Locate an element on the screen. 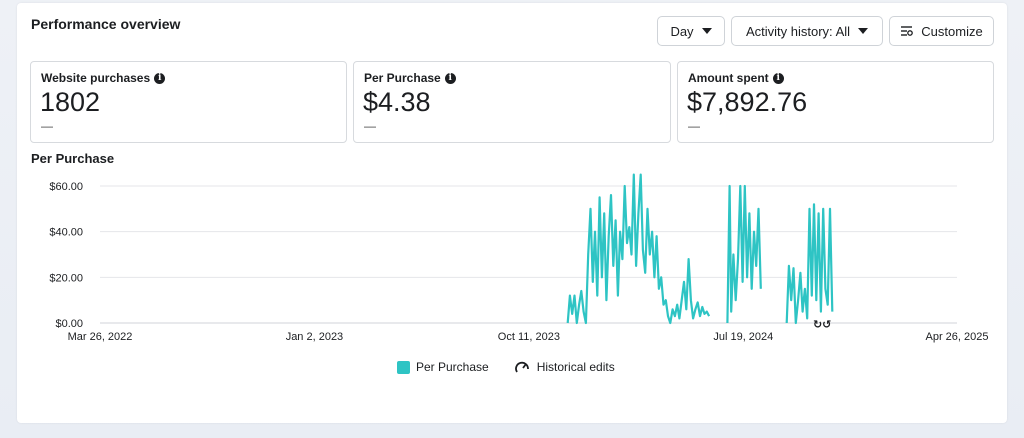 This screenshot has height=438, width=1024. y-tick-label: $60.00 is located at coordinates (66, 187).